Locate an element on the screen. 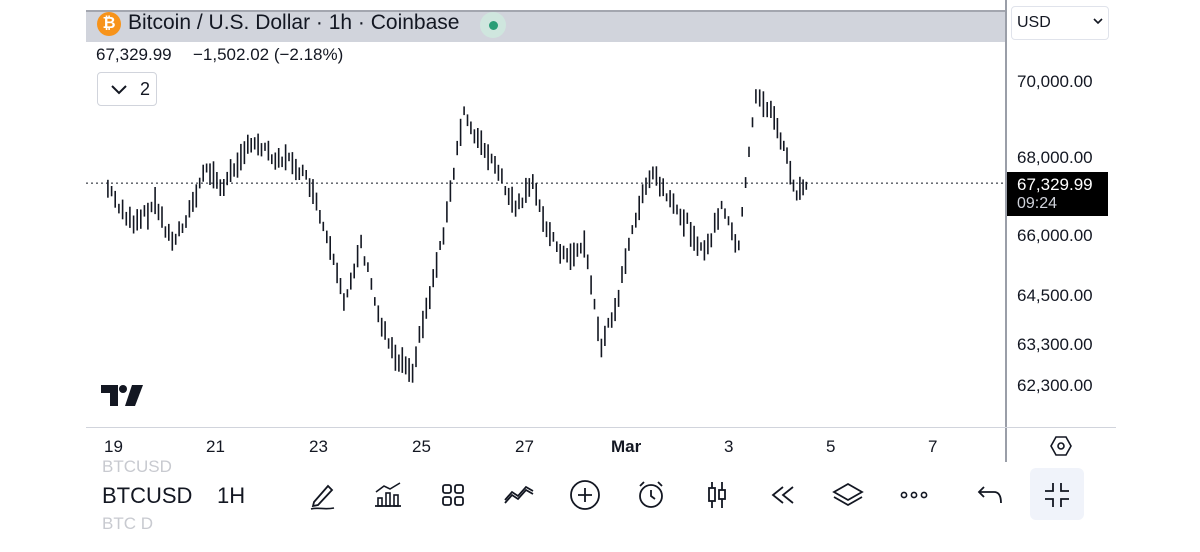  draw-icon is located at coordinates (323, 495).